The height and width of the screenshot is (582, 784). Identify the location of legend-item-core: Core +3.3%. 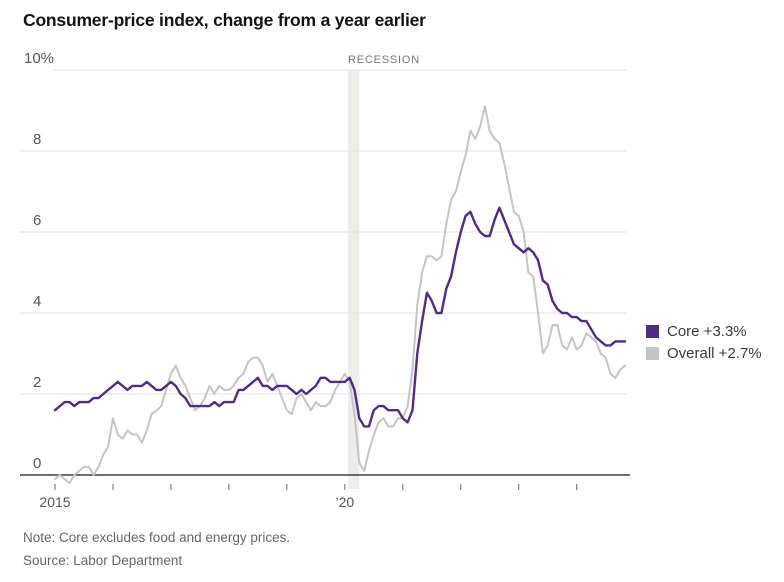
(704, 331).